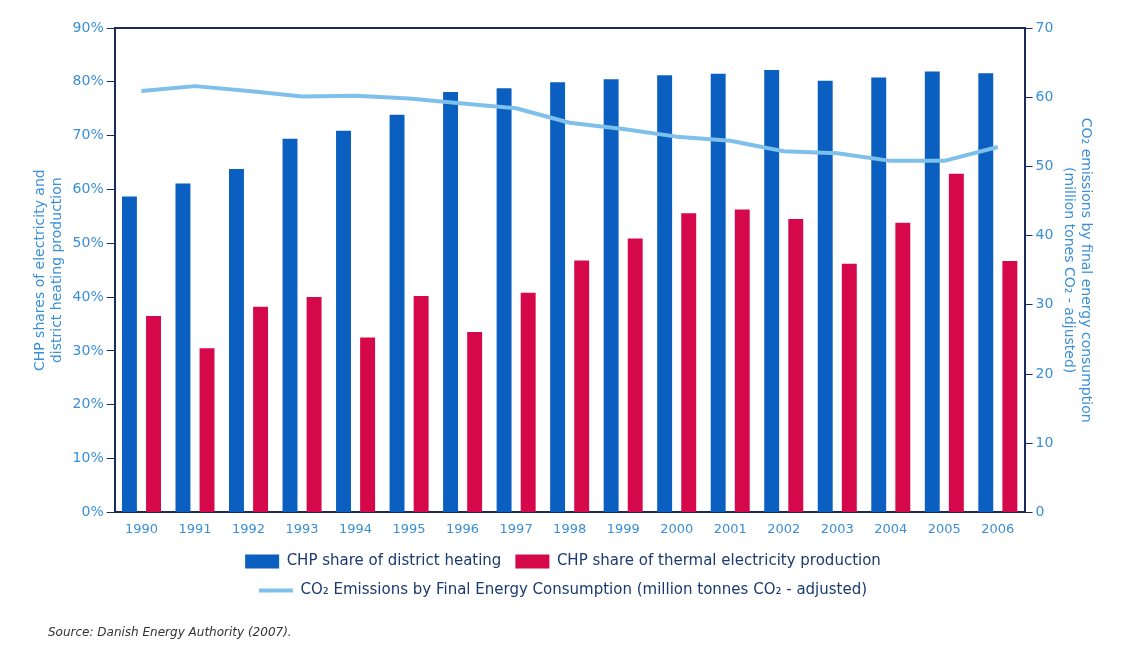 This screenshot has height=663, width=1134. I want to click on legend-label: CHP share of district heating, so click(394, 560).